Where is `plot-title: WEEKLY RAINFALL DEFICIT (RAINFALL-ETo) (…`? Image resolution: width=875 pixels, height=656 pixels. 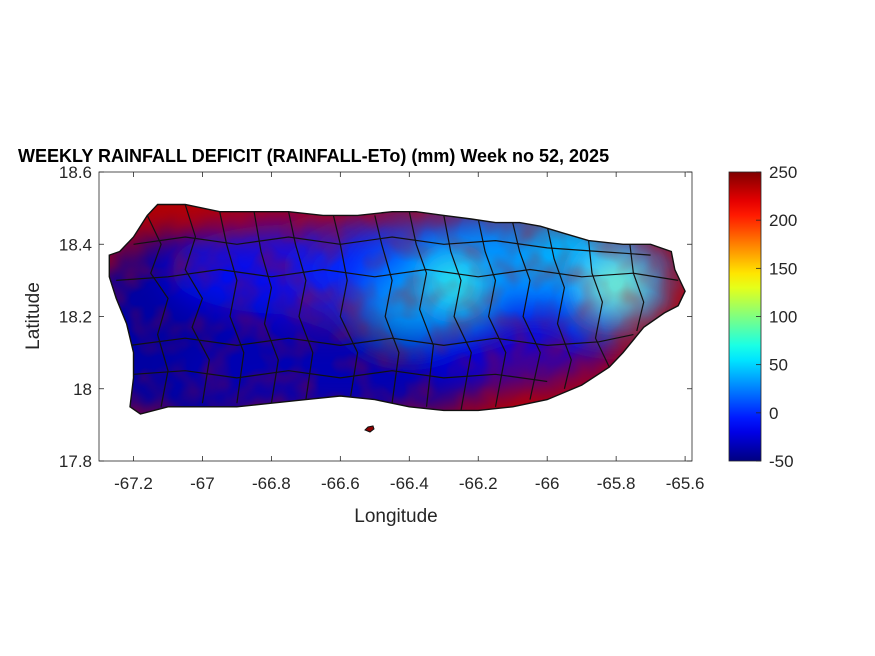 plot-title: WEEKLY RAINFALL DEFICIT (RAINFALL-ETo) (… is located at coordinates (313, 156).